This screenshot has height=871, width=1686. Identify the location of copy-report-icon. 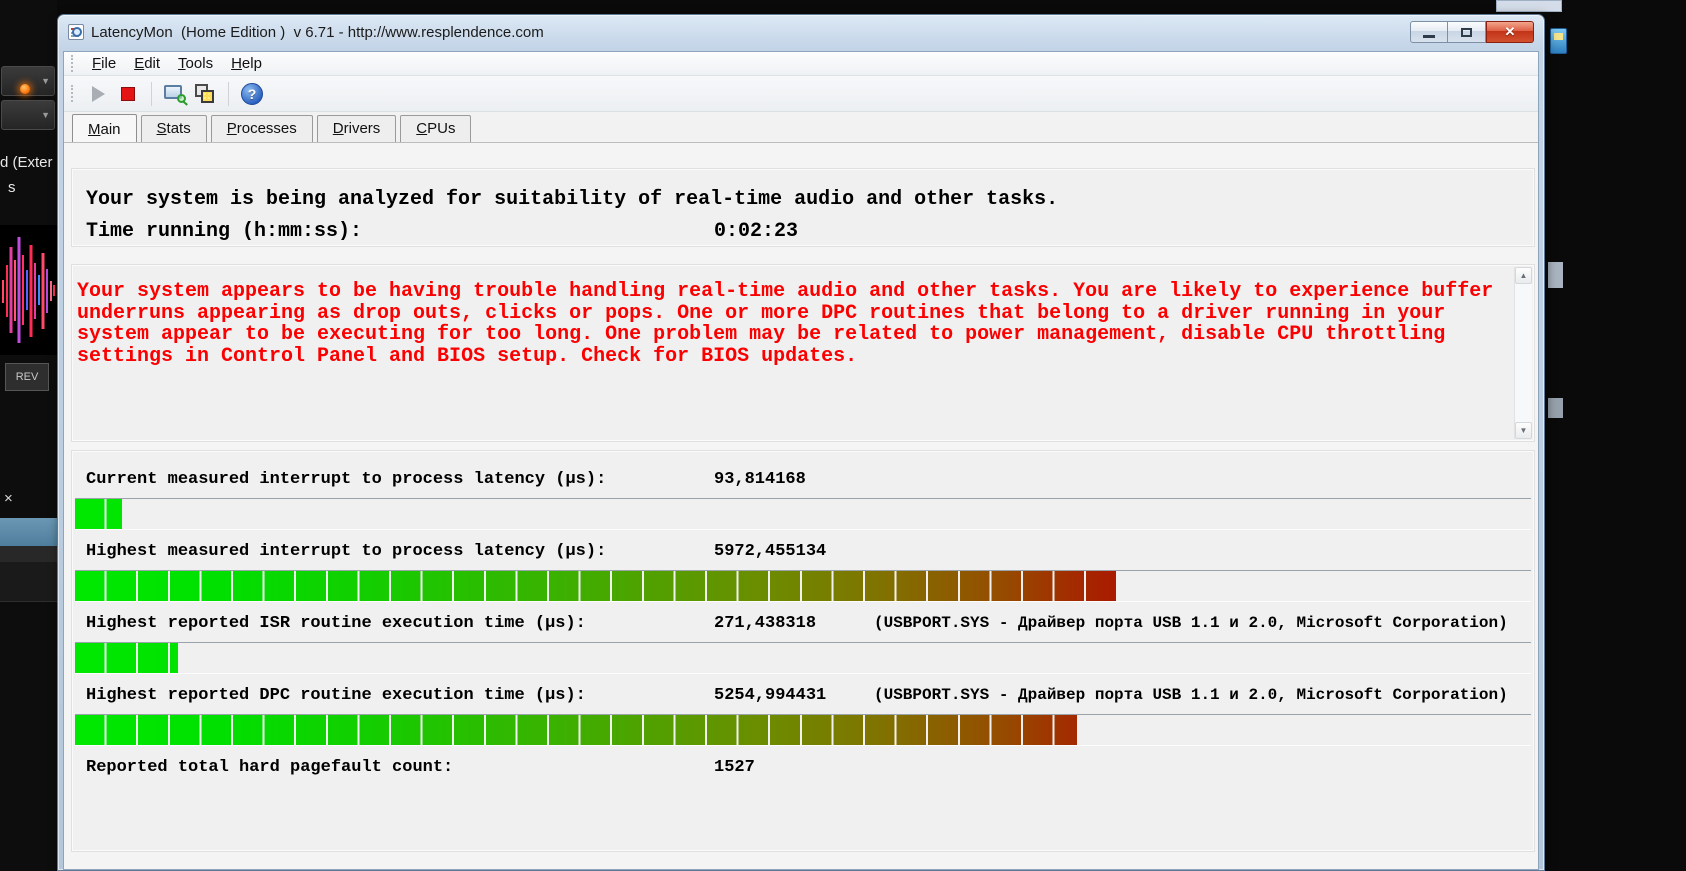
(205, 93).